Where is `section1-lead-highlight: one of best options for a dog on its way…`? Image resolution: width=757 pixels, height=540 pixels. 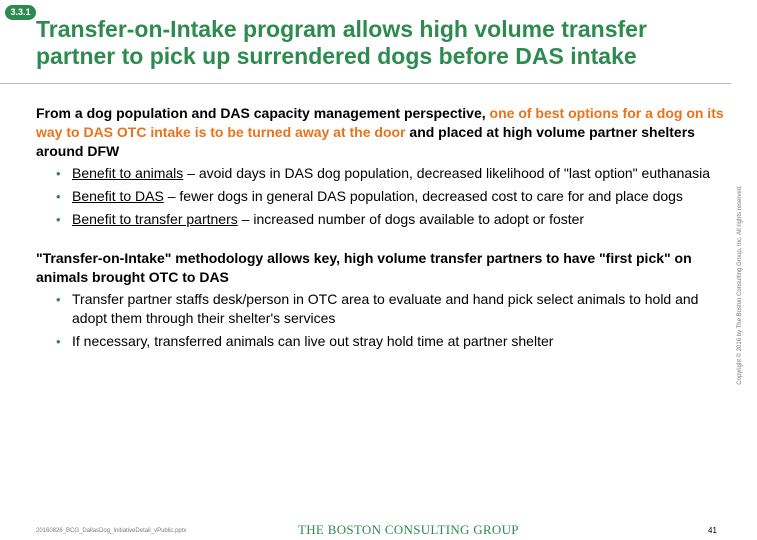 section1-lead-highlight: one of best options for a dog on its way… is located at coordinates (380, 122).